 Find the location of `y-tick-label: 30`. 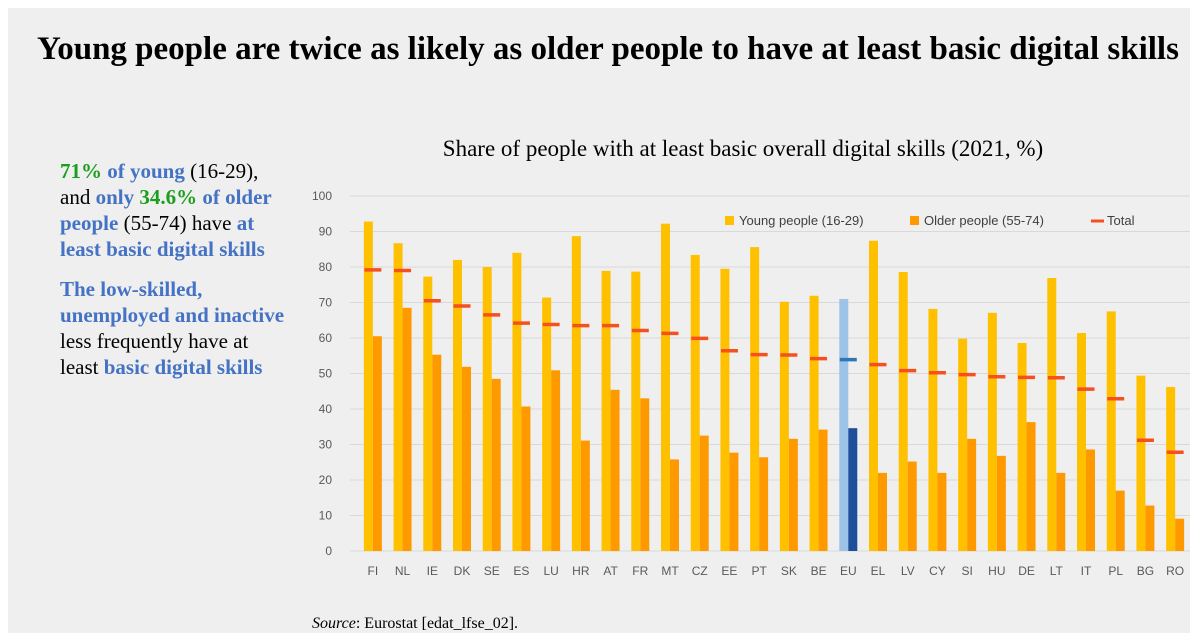

y-tick-label: 30 is located at coordinates (326, 445).